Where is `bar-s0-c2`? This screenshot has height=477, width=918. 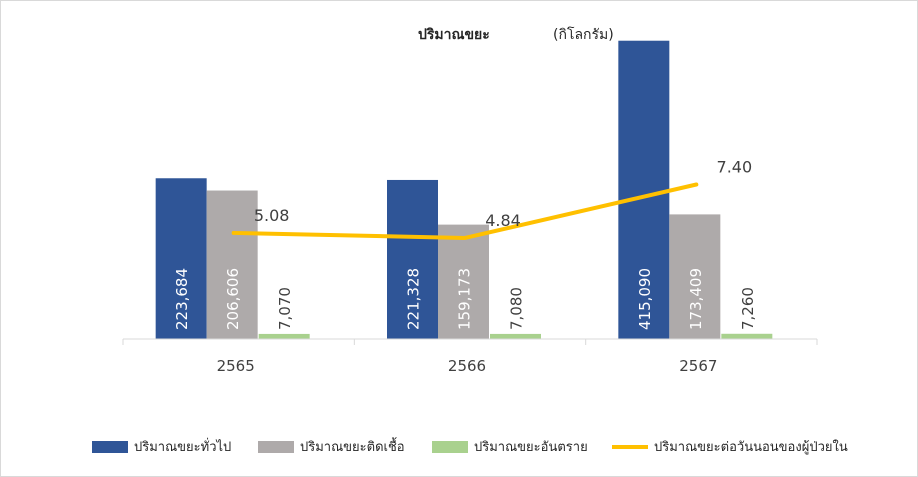
bar-s0-c2 is located at coordinates (644, 190).